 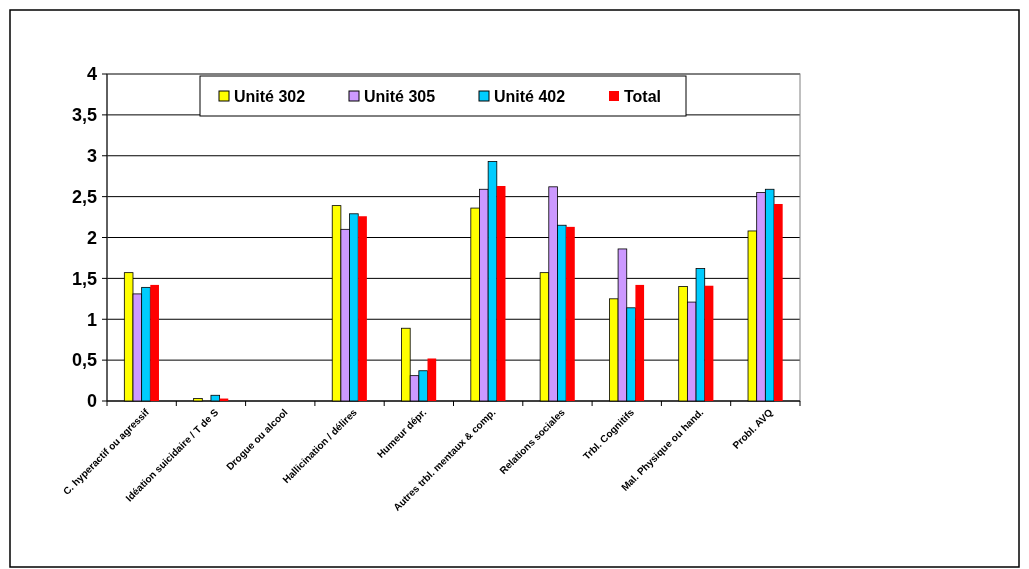 What do you see at coordinates (530, 96) in the screenshot?
I see `legend-label: Unité 402` at bounding box center [530, 96].